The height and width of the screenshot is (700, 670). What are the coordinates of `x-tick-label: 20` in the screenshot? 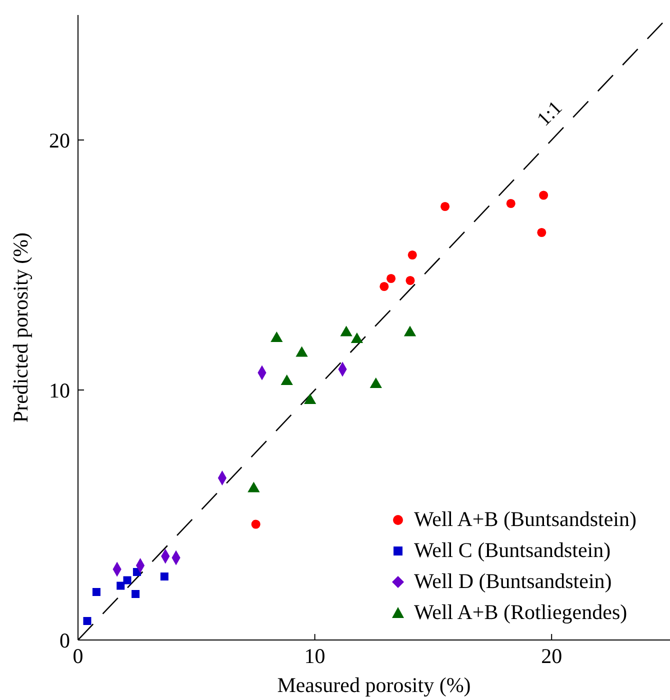 It's located at (551, 656).